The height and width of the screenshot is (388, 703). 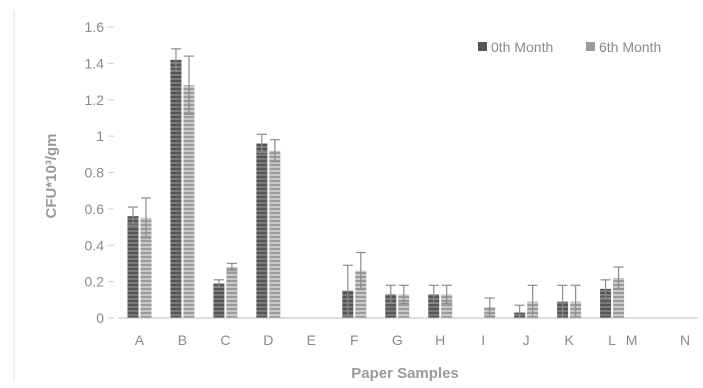 I want to click on x-tick-label: F, so click(x=354, y=340).